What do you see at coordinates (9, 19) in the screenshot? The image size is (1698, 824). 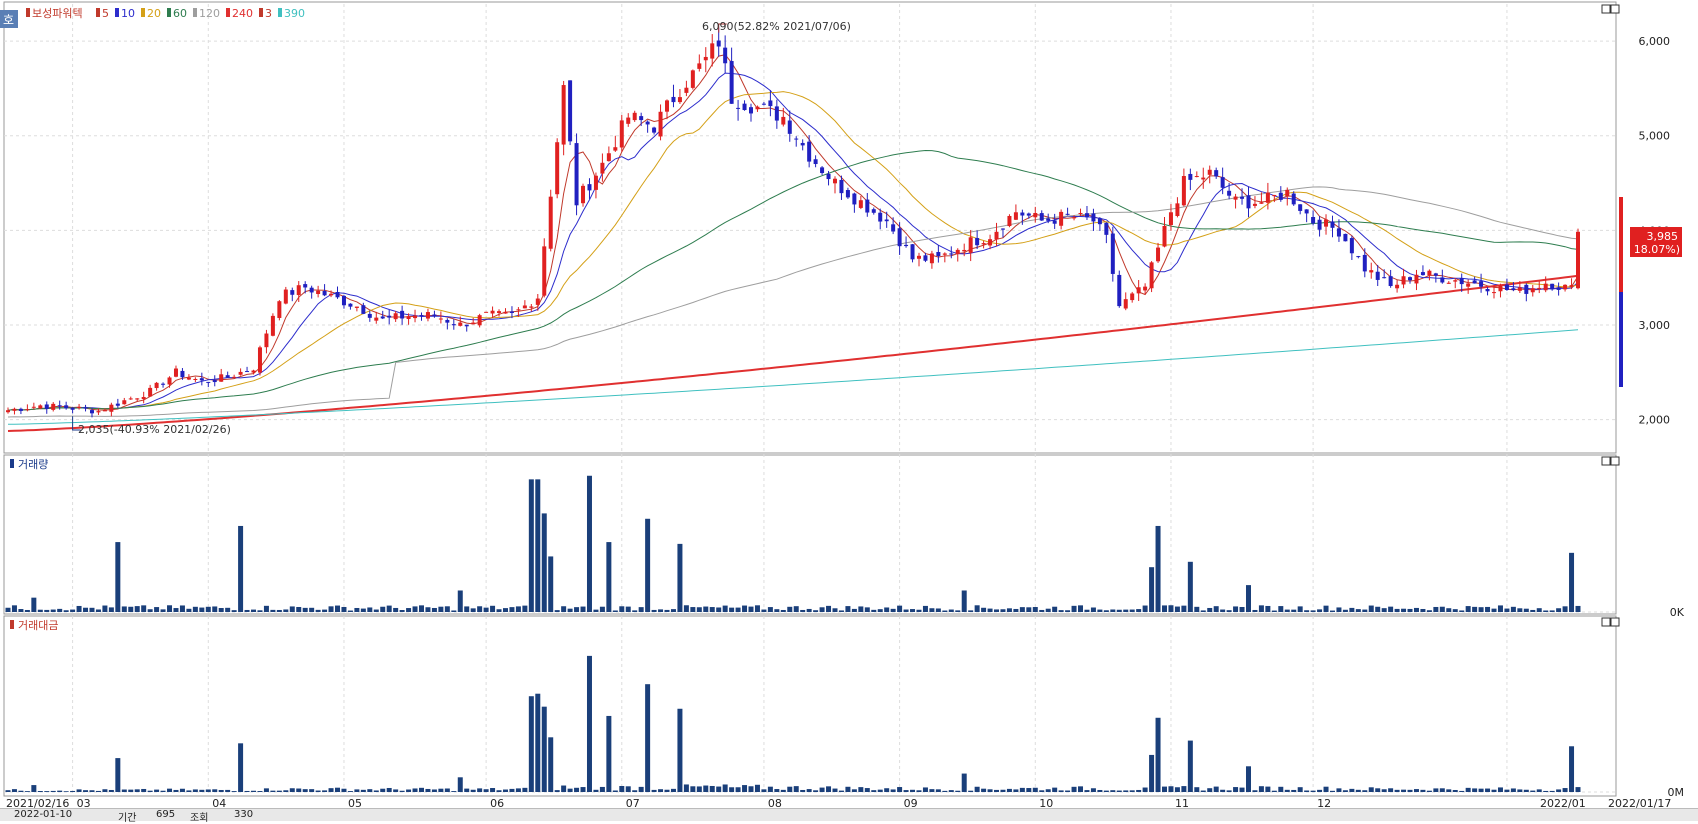 I see `corner-badge` at bounding box center [9, 19].